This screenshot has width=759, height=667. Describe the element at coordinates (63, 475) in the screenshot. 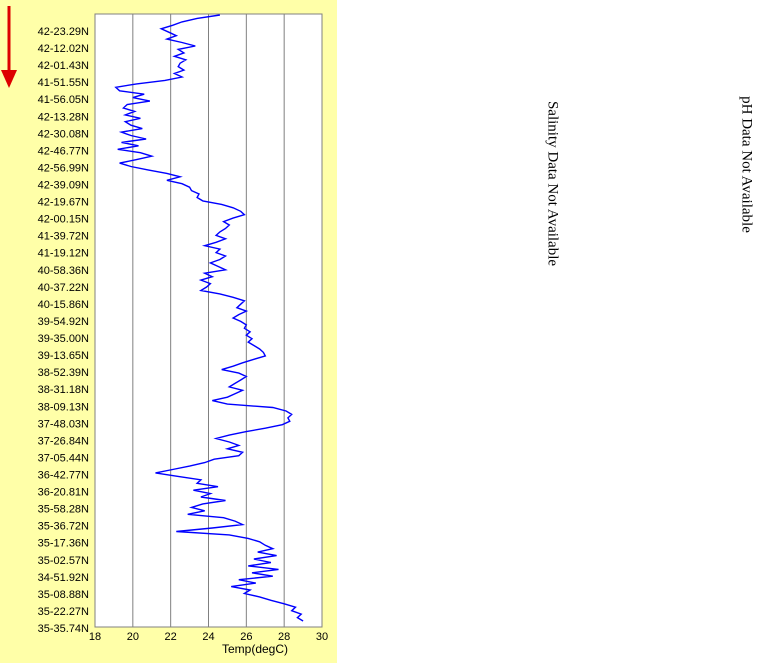

I see `y-tick-label: 36-42.77N` at that location.